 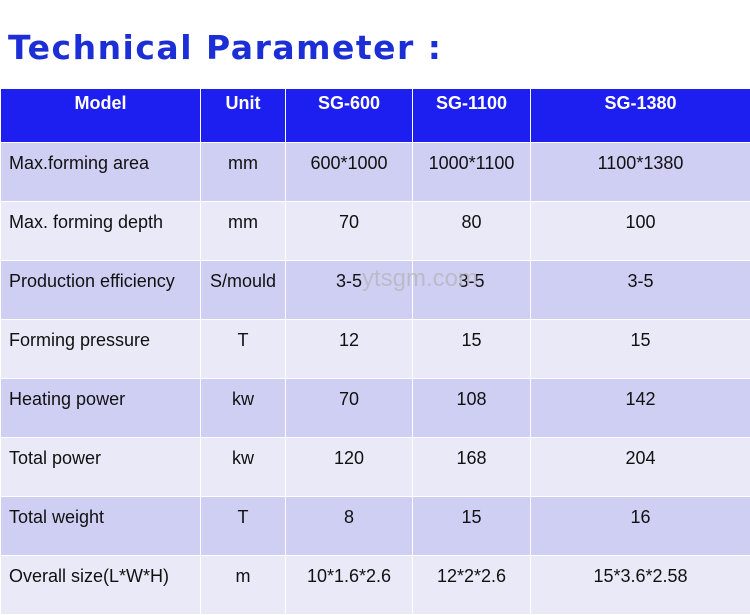 What do you see at coordinates (640, 408) in the screenshot?
I see `value-cell: 142` at bounding box center [640, 408].